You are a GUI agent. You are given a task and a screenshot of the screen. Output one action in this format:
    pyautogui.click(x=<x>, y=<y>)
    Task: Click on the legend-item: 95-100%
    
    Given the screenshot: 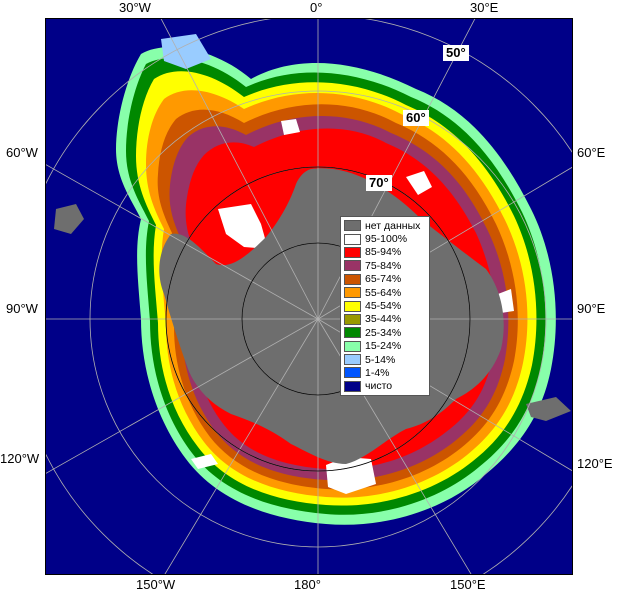 What is the action you would take?
    pyautogui.click(x=385, y=238)
    